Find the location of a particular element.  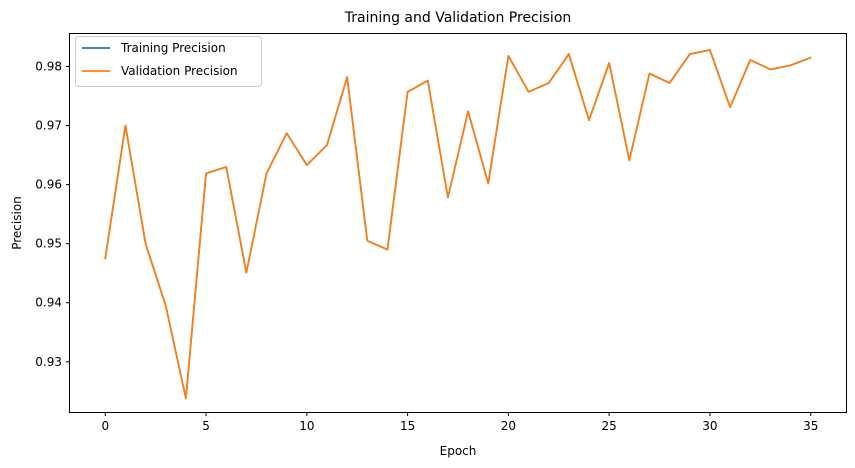

legend: Training Precision Validation Precision is located at coordinates (168, 61).